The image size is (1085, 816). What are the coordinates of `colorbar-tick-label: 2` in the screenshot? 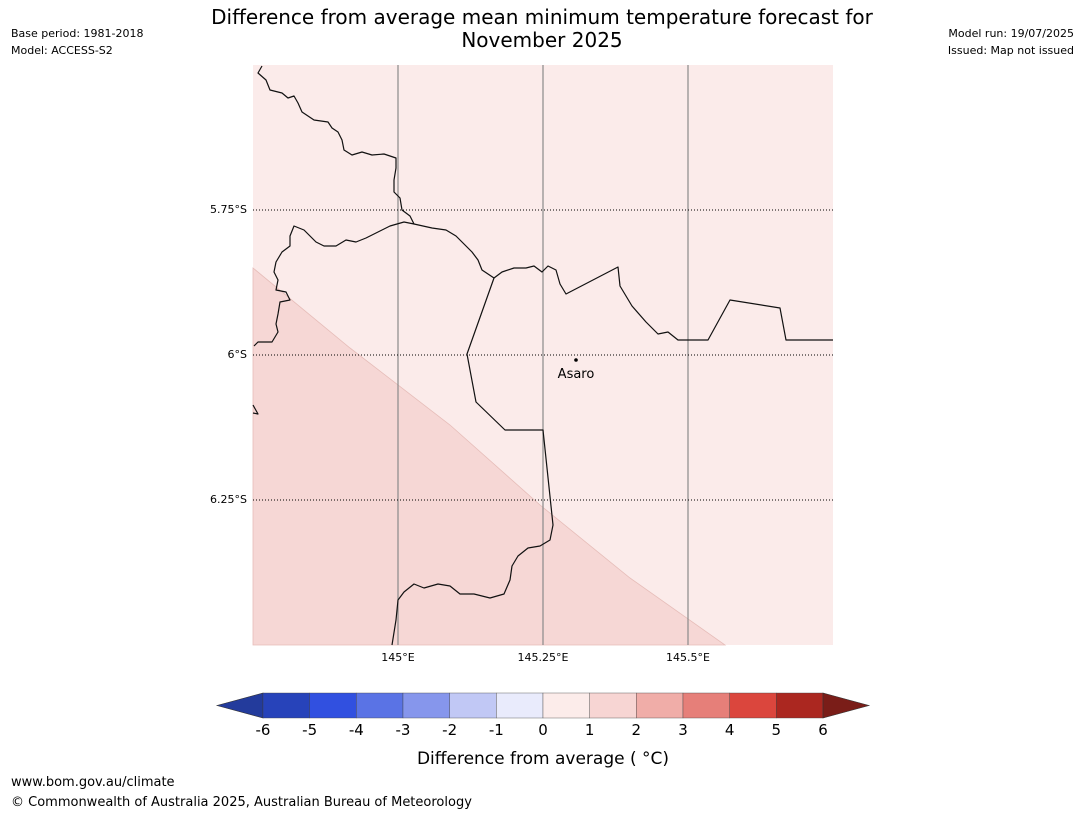 It's located at (637, 730).